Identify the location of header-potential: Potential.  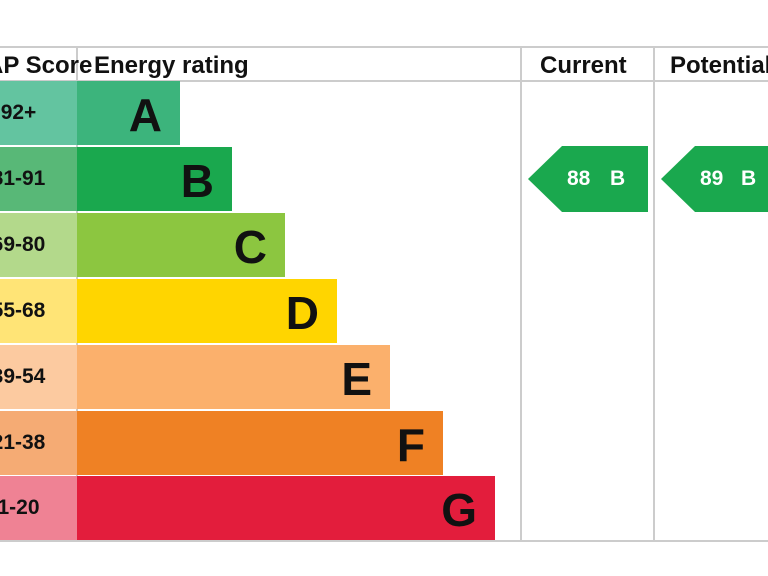
(719, 65).